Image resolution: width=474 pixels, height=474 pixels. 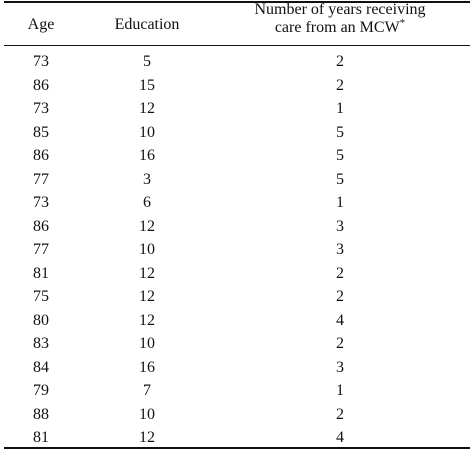 I want to click on cell-age: 75, so click(x=41, y=296).